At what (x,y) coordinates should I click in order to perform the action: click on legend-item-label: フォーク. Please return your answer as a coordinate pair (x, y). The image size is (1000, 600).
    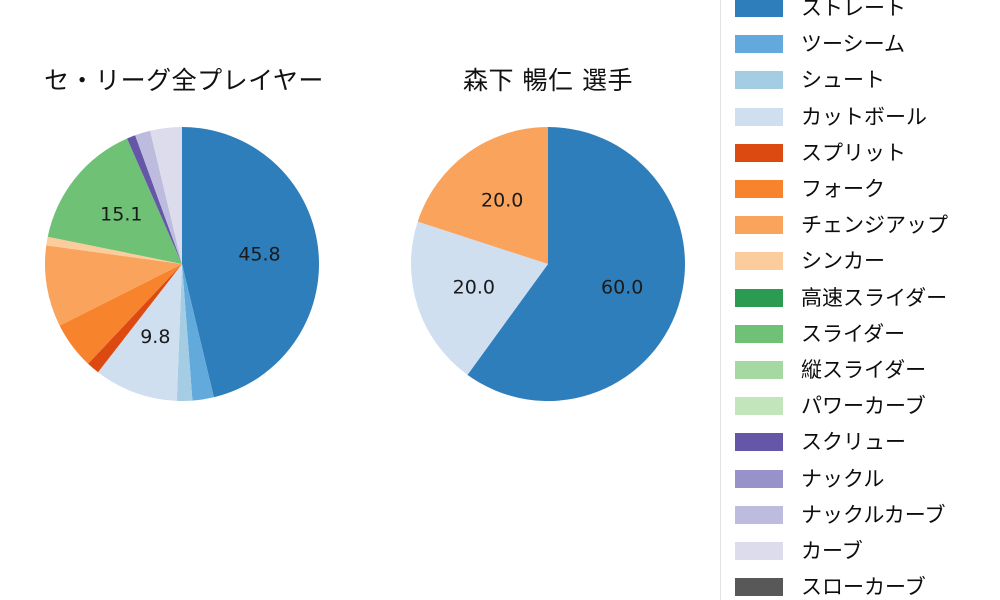
    Looking at the image, I should click on (843, 189).